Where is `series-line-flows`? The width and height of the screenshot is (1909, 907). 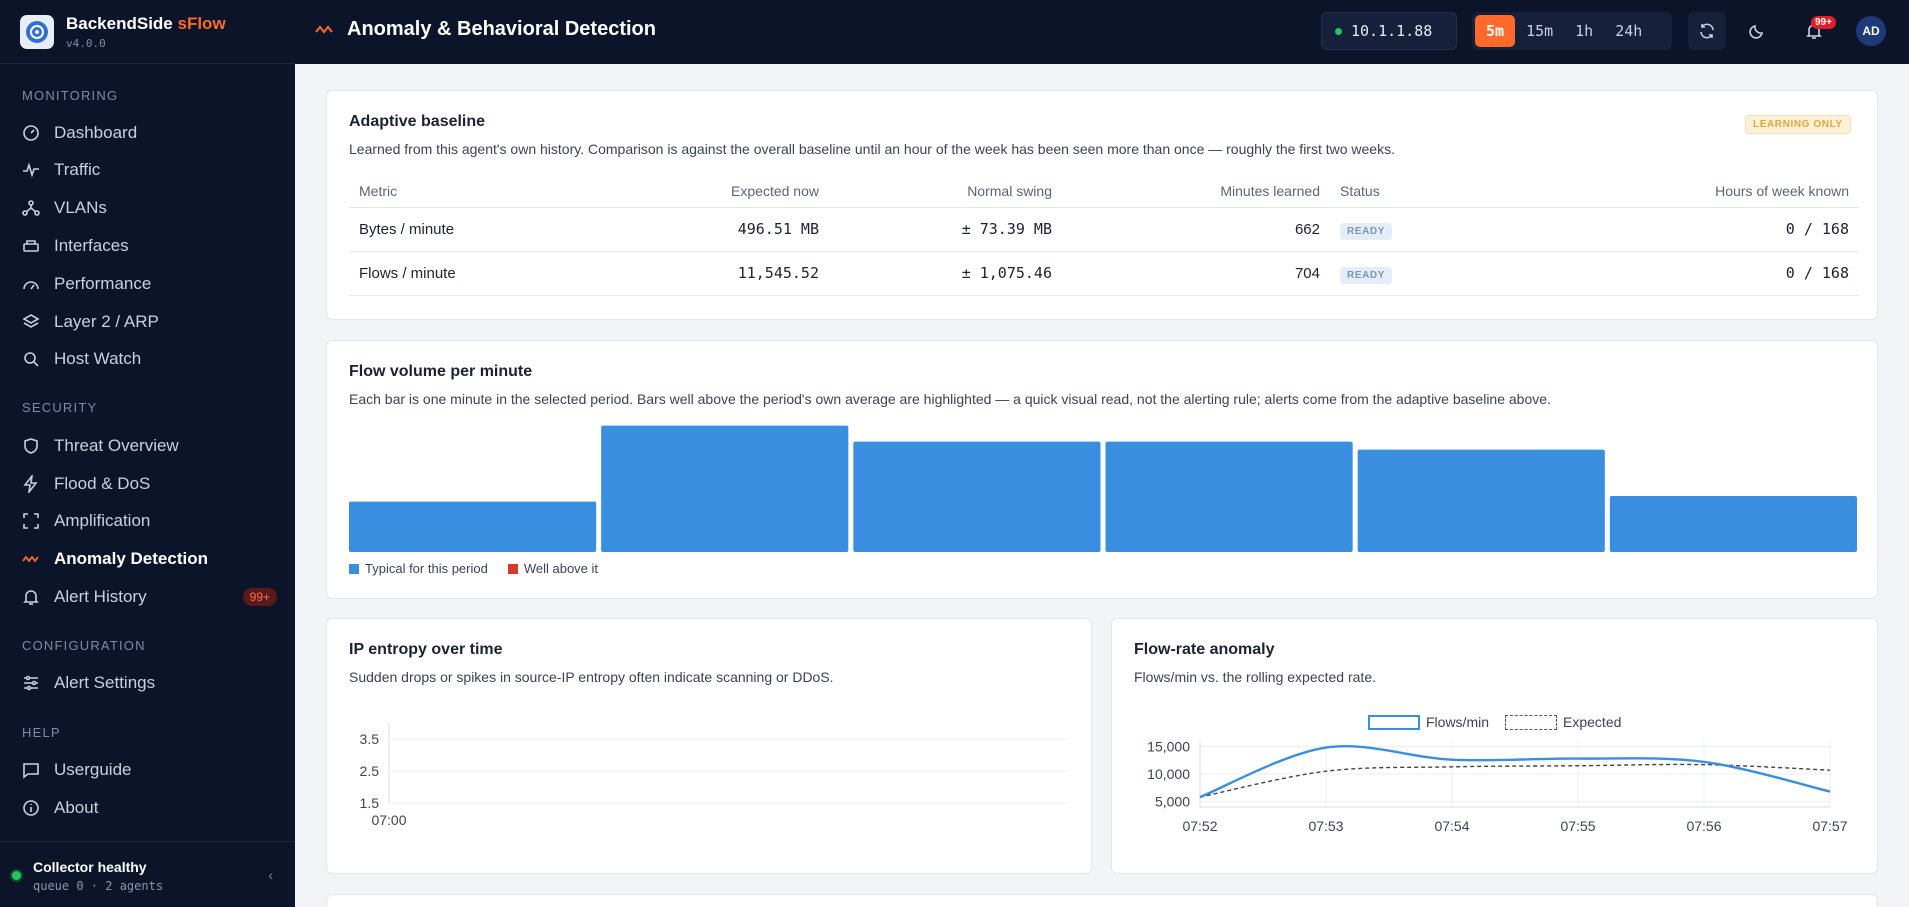
series-line-flows is located at coordinates (1515, 772).